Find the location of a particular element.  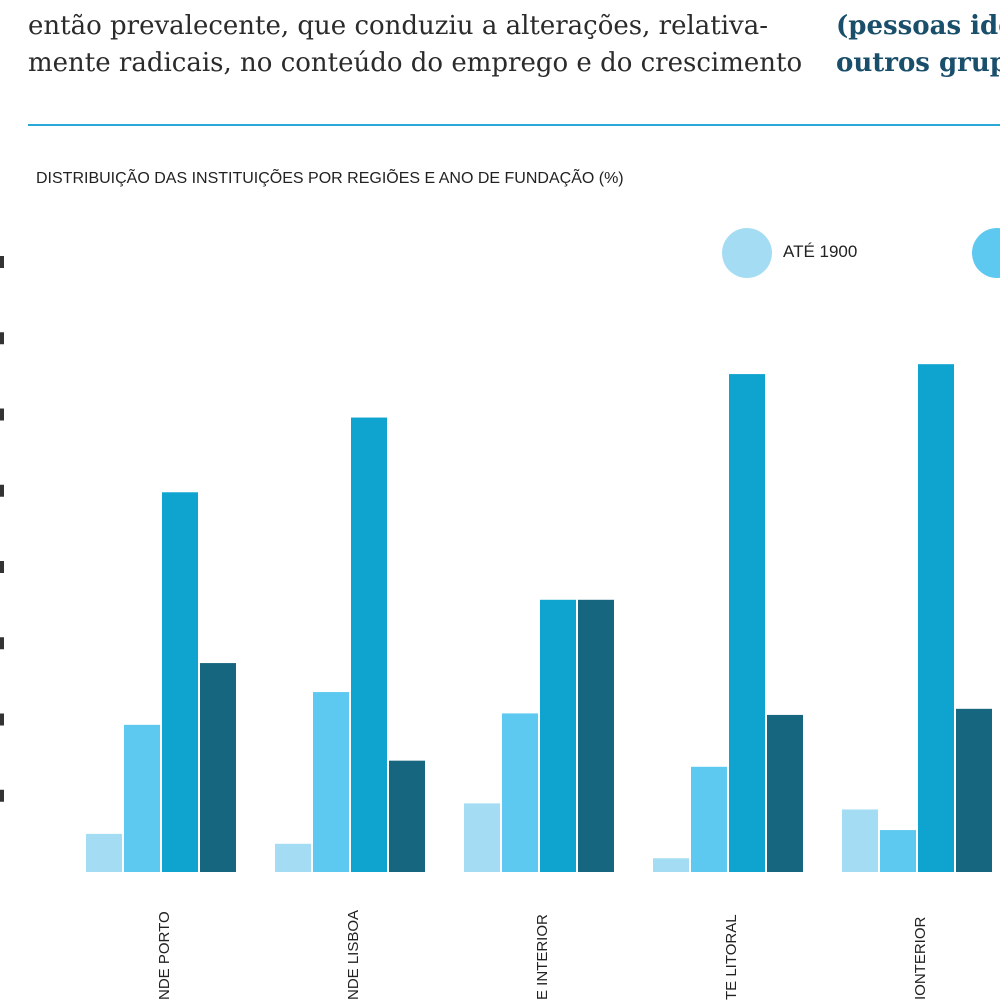

category-label: NDE LISBOA is located at coordinates (353, 955).